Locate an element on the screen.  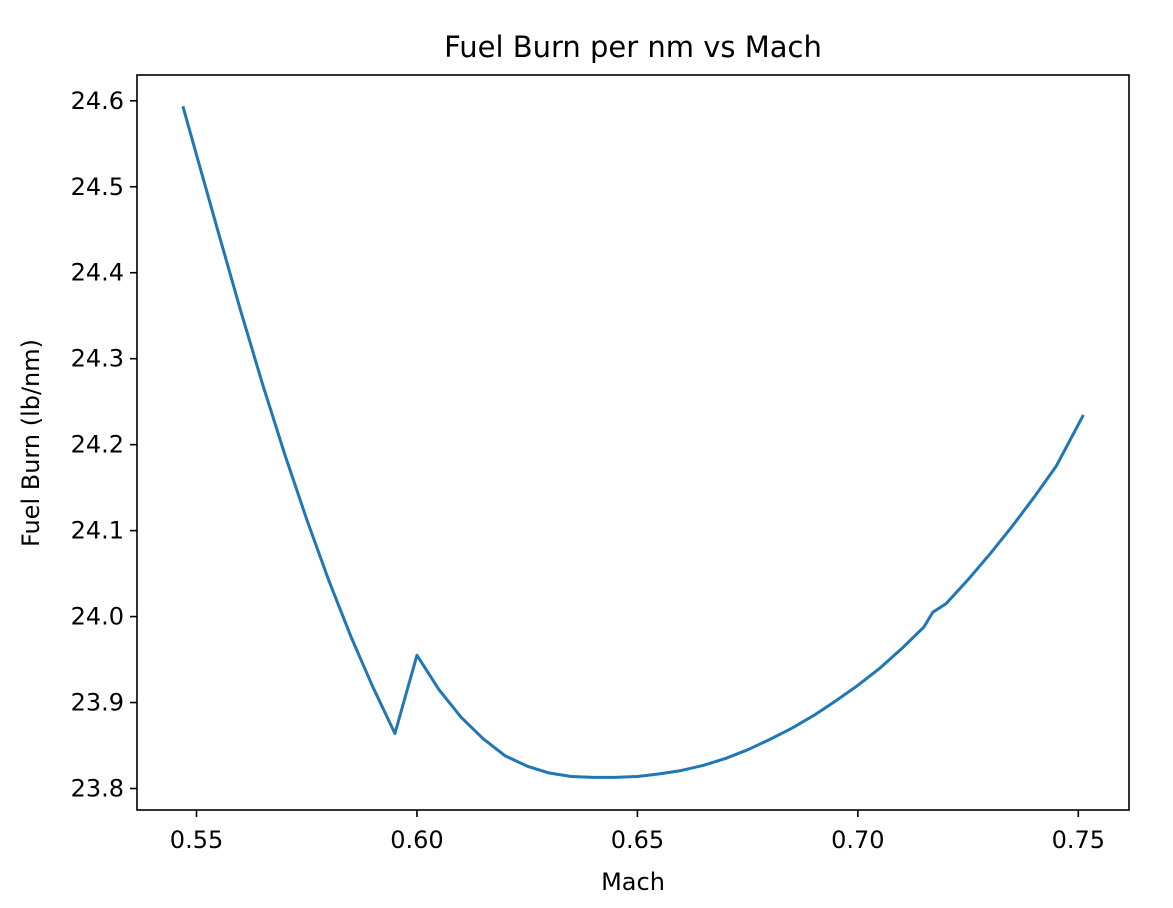
y-axis-ticks: 23.8 23.9 24.0 24.1 24.2 24.3 24.4 24.5 24.6 is located at coordinates (104, 445).